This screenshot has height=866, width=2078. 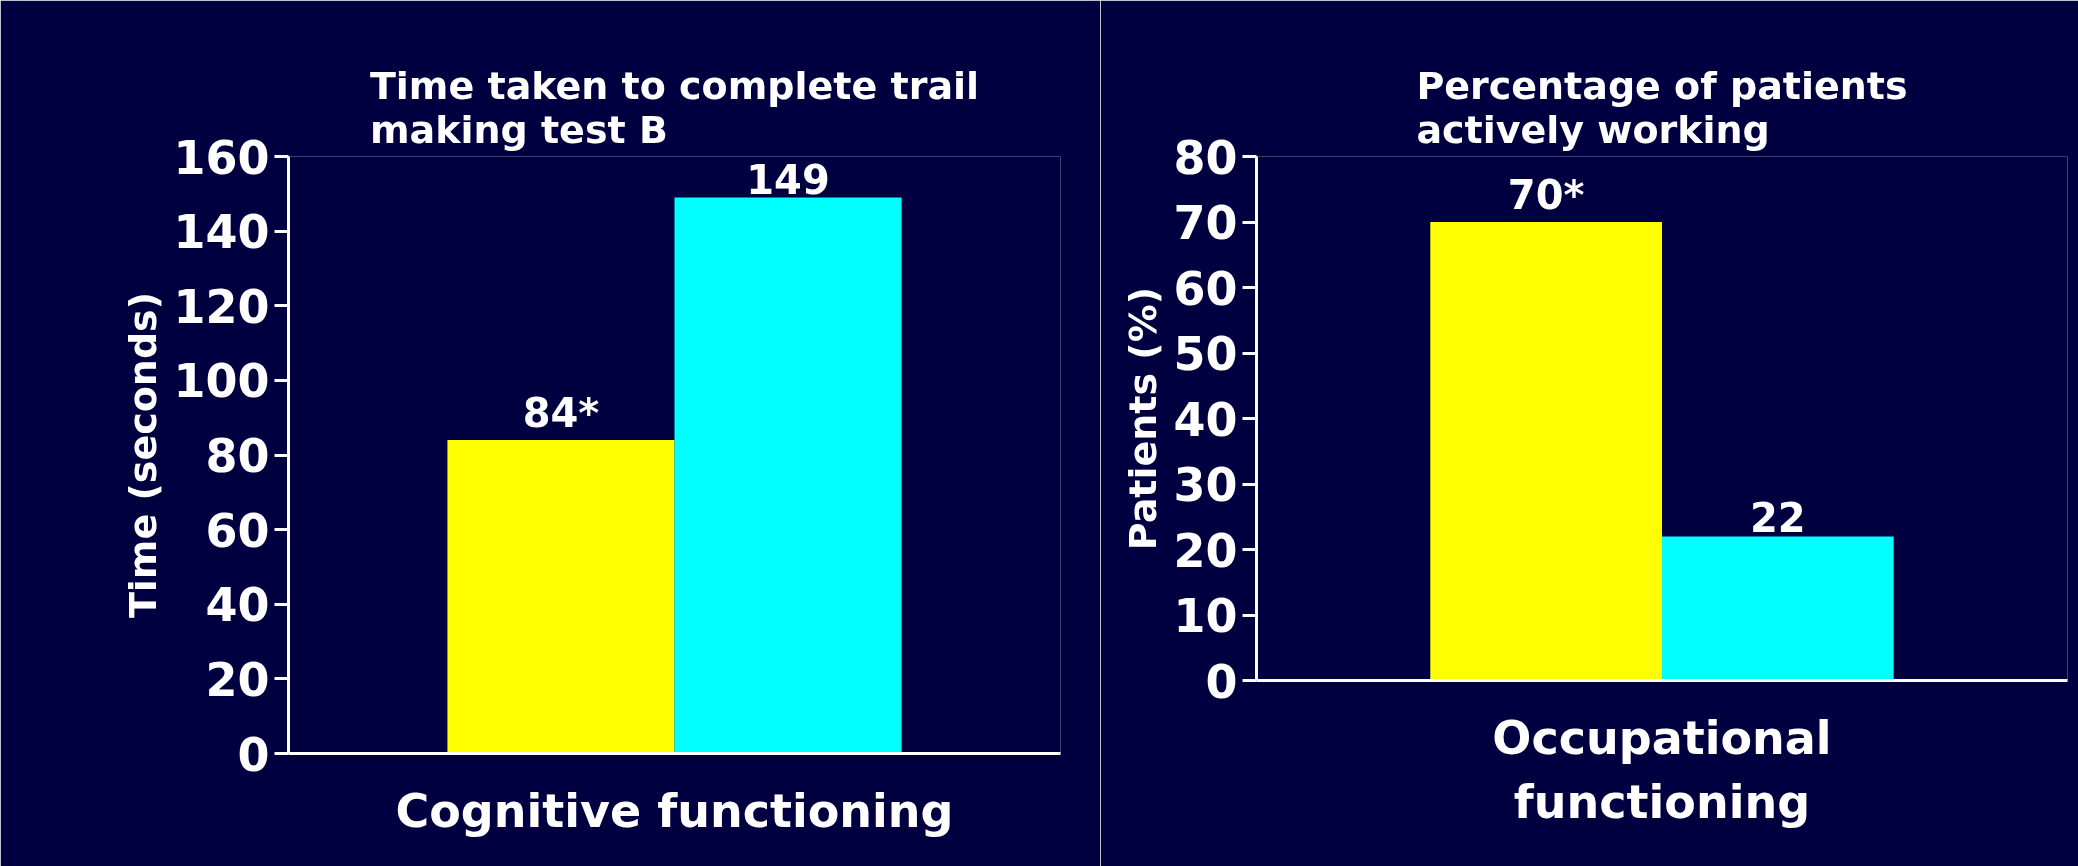 What do you see at coordinates (1546, 195) in the screenshot?
I see `data-label: 70*` at bounding box center [1546, 195].